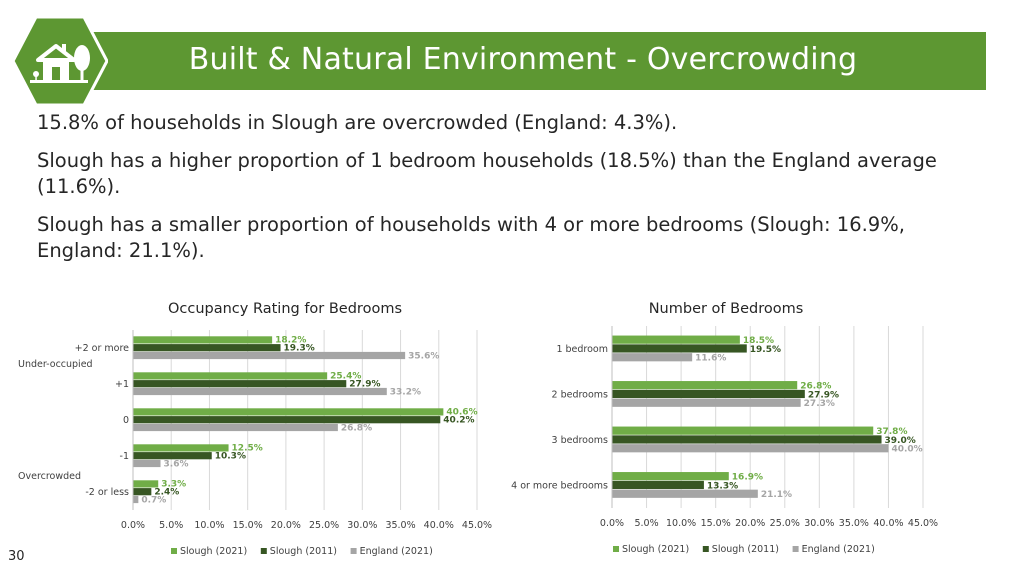  What do you see at coordinates (299, 349) in the screenshot?
I see `data-label: 19.3%` at bounding box center [299, 349].